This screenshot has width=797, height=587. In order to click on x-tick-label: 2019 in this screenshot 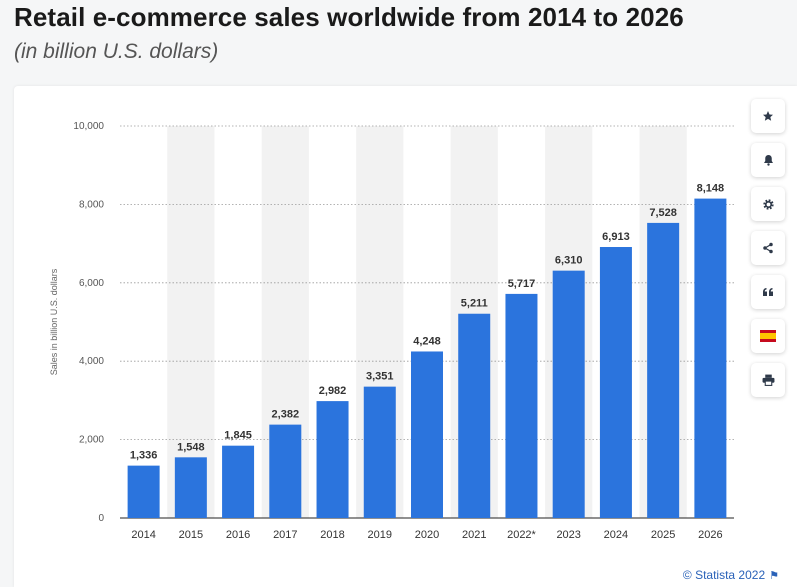, I will do `click(380, 535)`.